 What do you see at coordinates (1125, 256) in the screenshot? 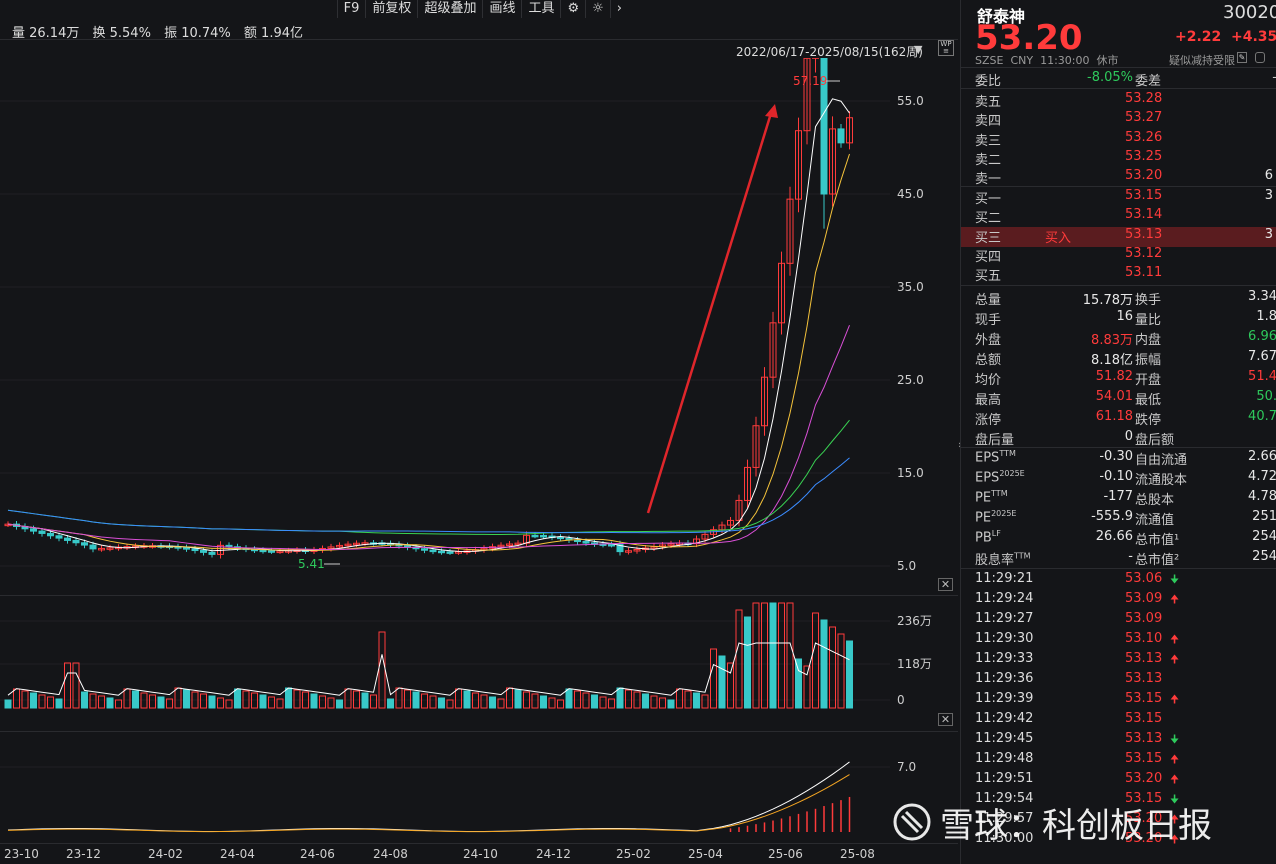
I see `order-book-row: 买四 53.12` at bounding box center [1125, 256].